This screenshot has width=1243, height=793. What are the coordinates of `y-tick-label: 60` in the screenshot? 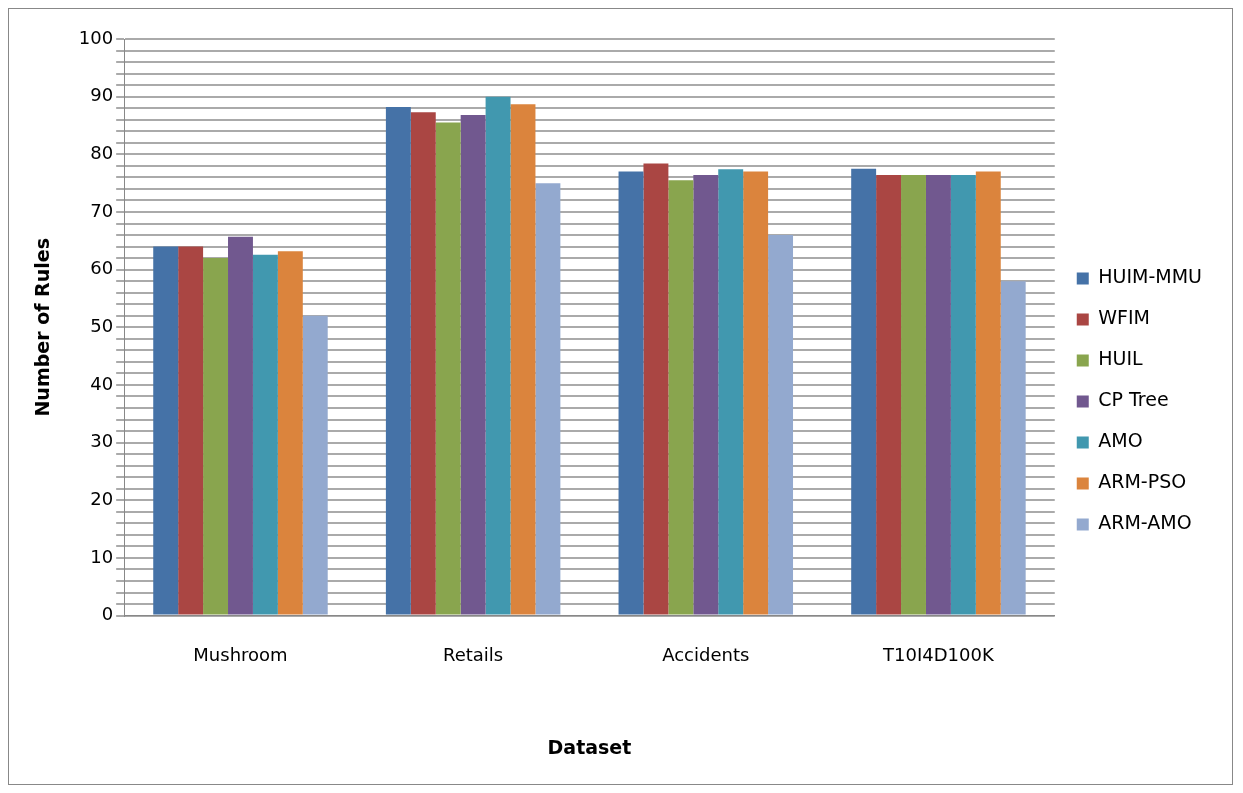 It's located at (102, 268).